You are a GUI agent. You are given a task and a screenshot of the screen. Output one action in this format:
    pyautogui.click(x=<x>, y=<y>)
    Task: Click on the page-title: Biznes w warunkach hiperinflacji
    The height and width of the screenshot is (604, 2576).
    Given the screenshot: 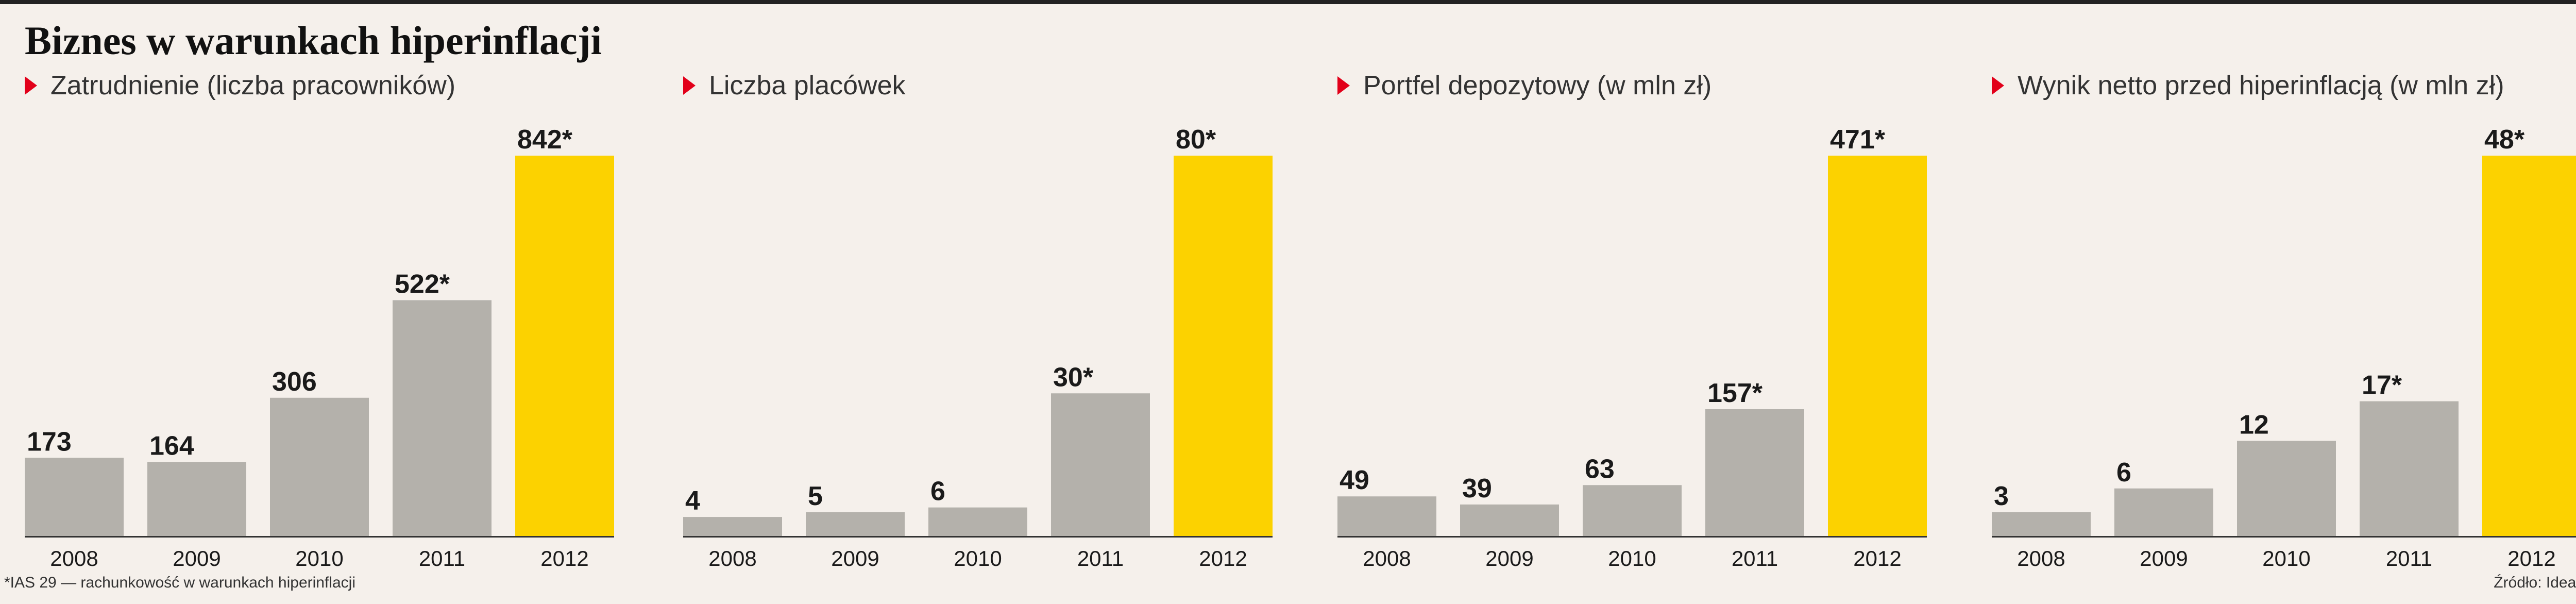 What is the action you would take?
    pyautogui.click(x=313, y=40)
    